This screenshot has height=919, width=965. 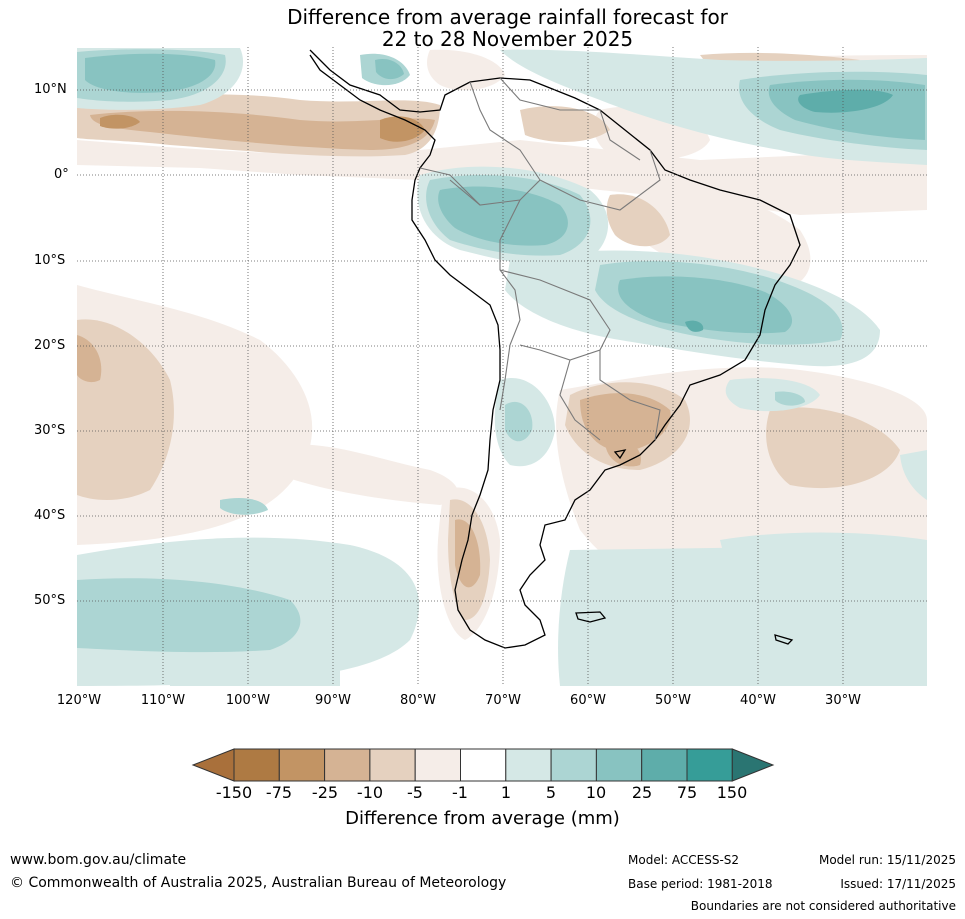 I want to click on website-link: www.bom.gov.au/climate, so click(x=98, y=860).